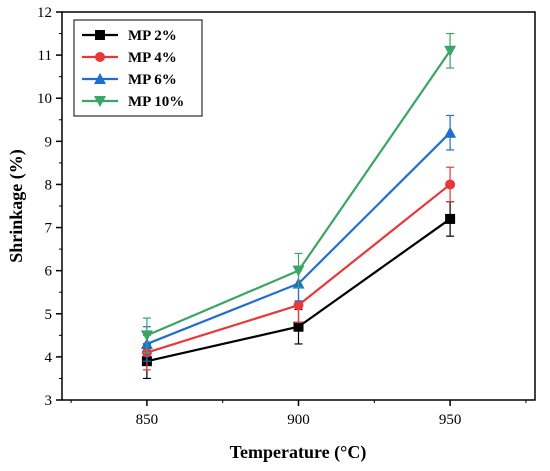 The height and width of the screenshot is (471, 550). Describe the element at coordinates (156, 102) in the screenshot. I see `legend-label: MP 10%` at that location.